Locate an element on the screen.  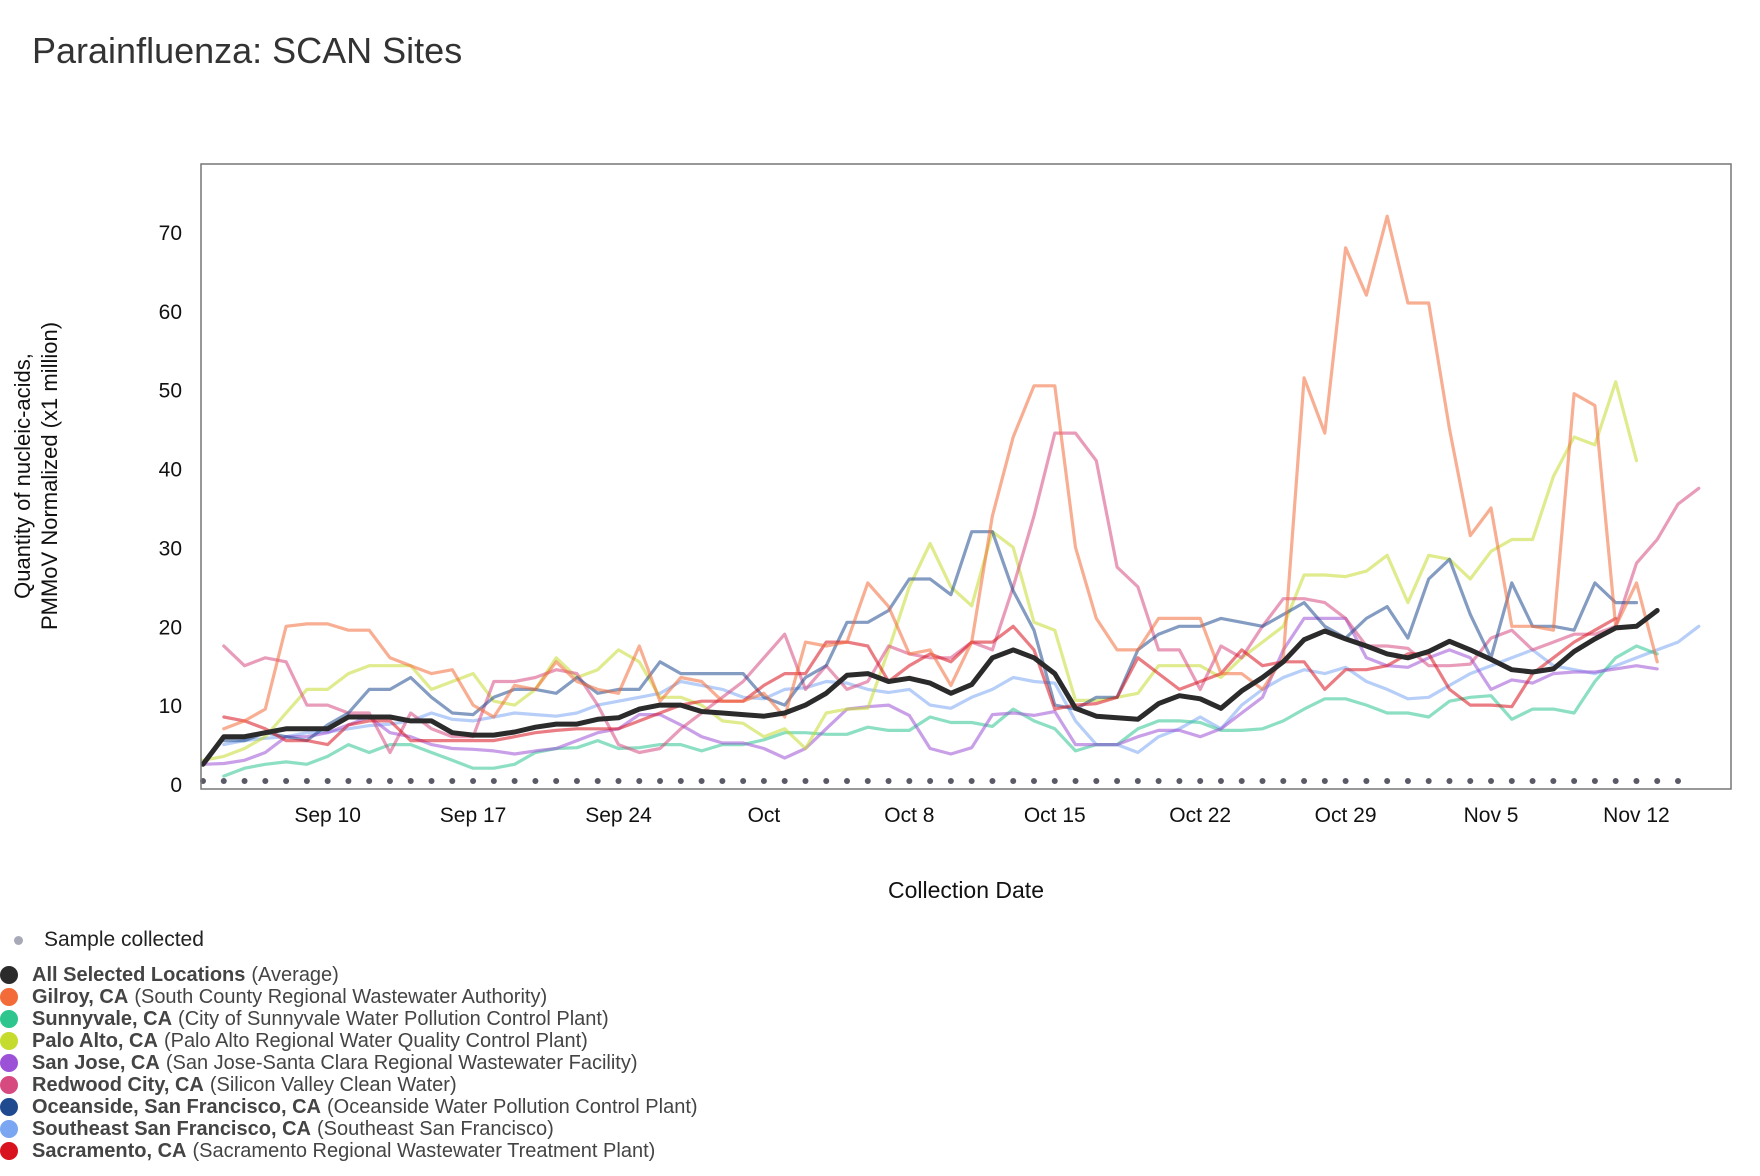
legend-name: Gilroy, CA is located at coordinates (80, 997).